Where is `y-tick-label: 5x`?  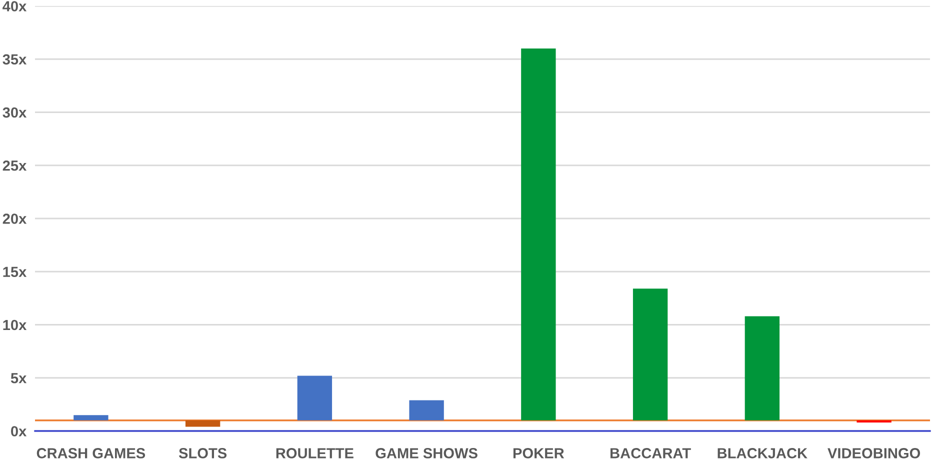
y-tick-label: 5x is located at coordinates (18, 378).